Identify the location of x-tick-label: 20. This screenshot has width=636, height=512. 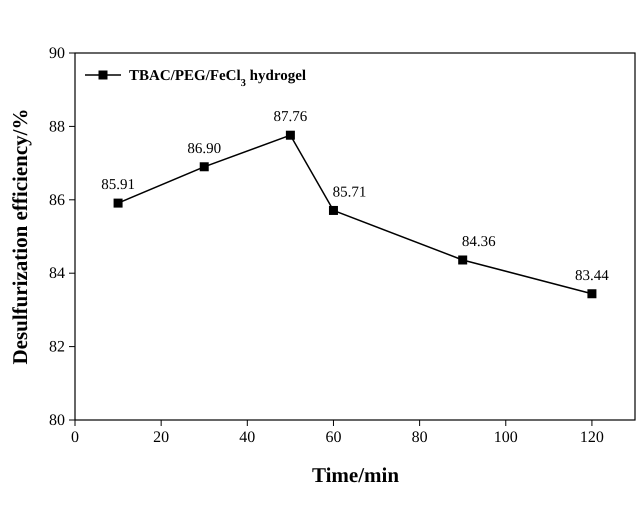
(161, 437).